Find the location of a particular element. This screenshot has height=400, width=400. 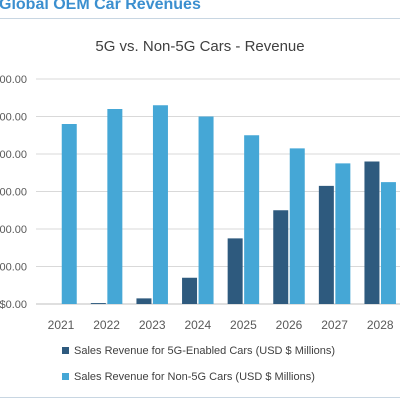

y-tick-label: $60,000.00 is located at coordinates (13, 80).